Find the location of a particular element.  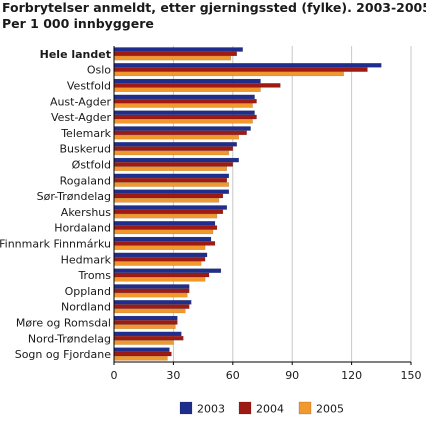

category-label: Troms is located at coordinates (94, 275).